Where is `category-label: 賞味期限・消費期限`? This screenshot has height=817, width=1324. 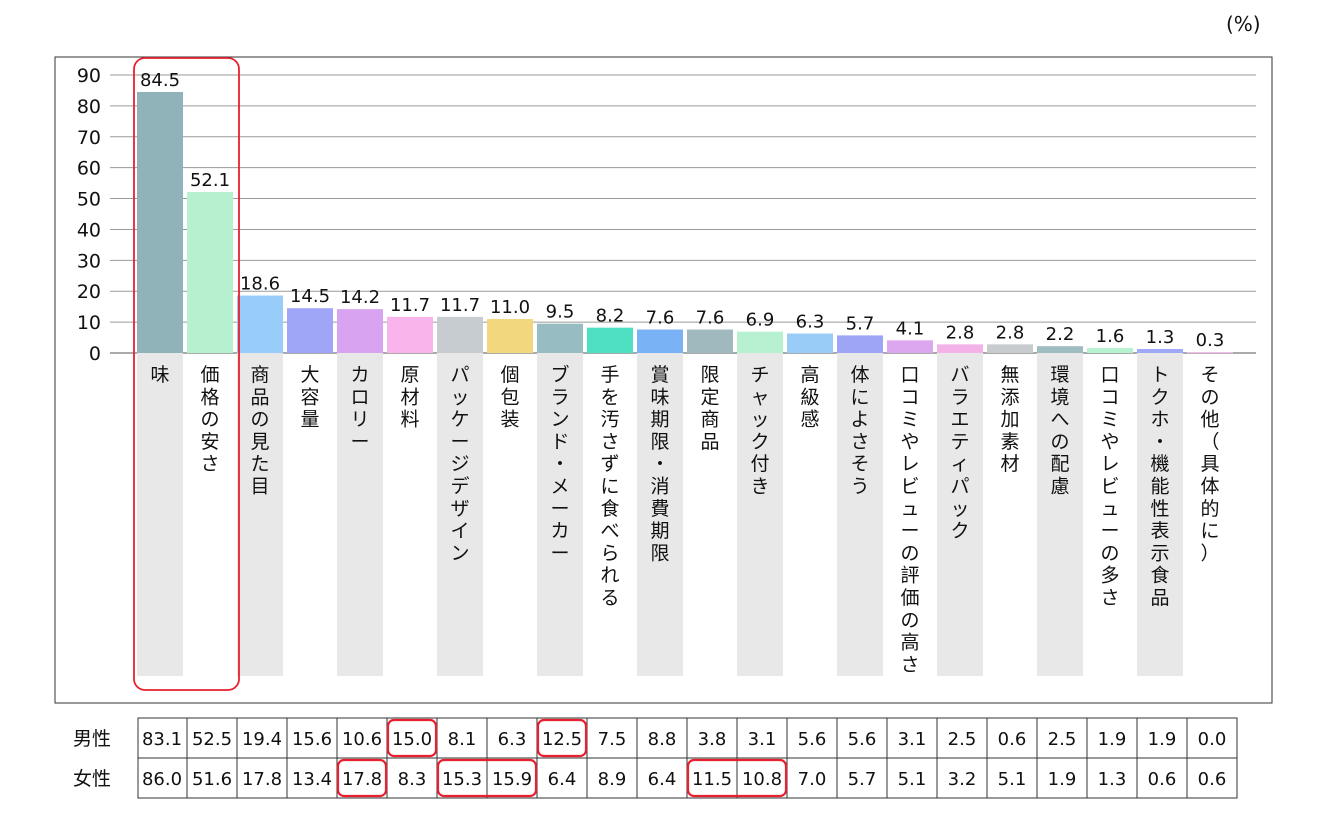
category-label: 賞味期限・消費期限 is located at coordinates (659, 464).